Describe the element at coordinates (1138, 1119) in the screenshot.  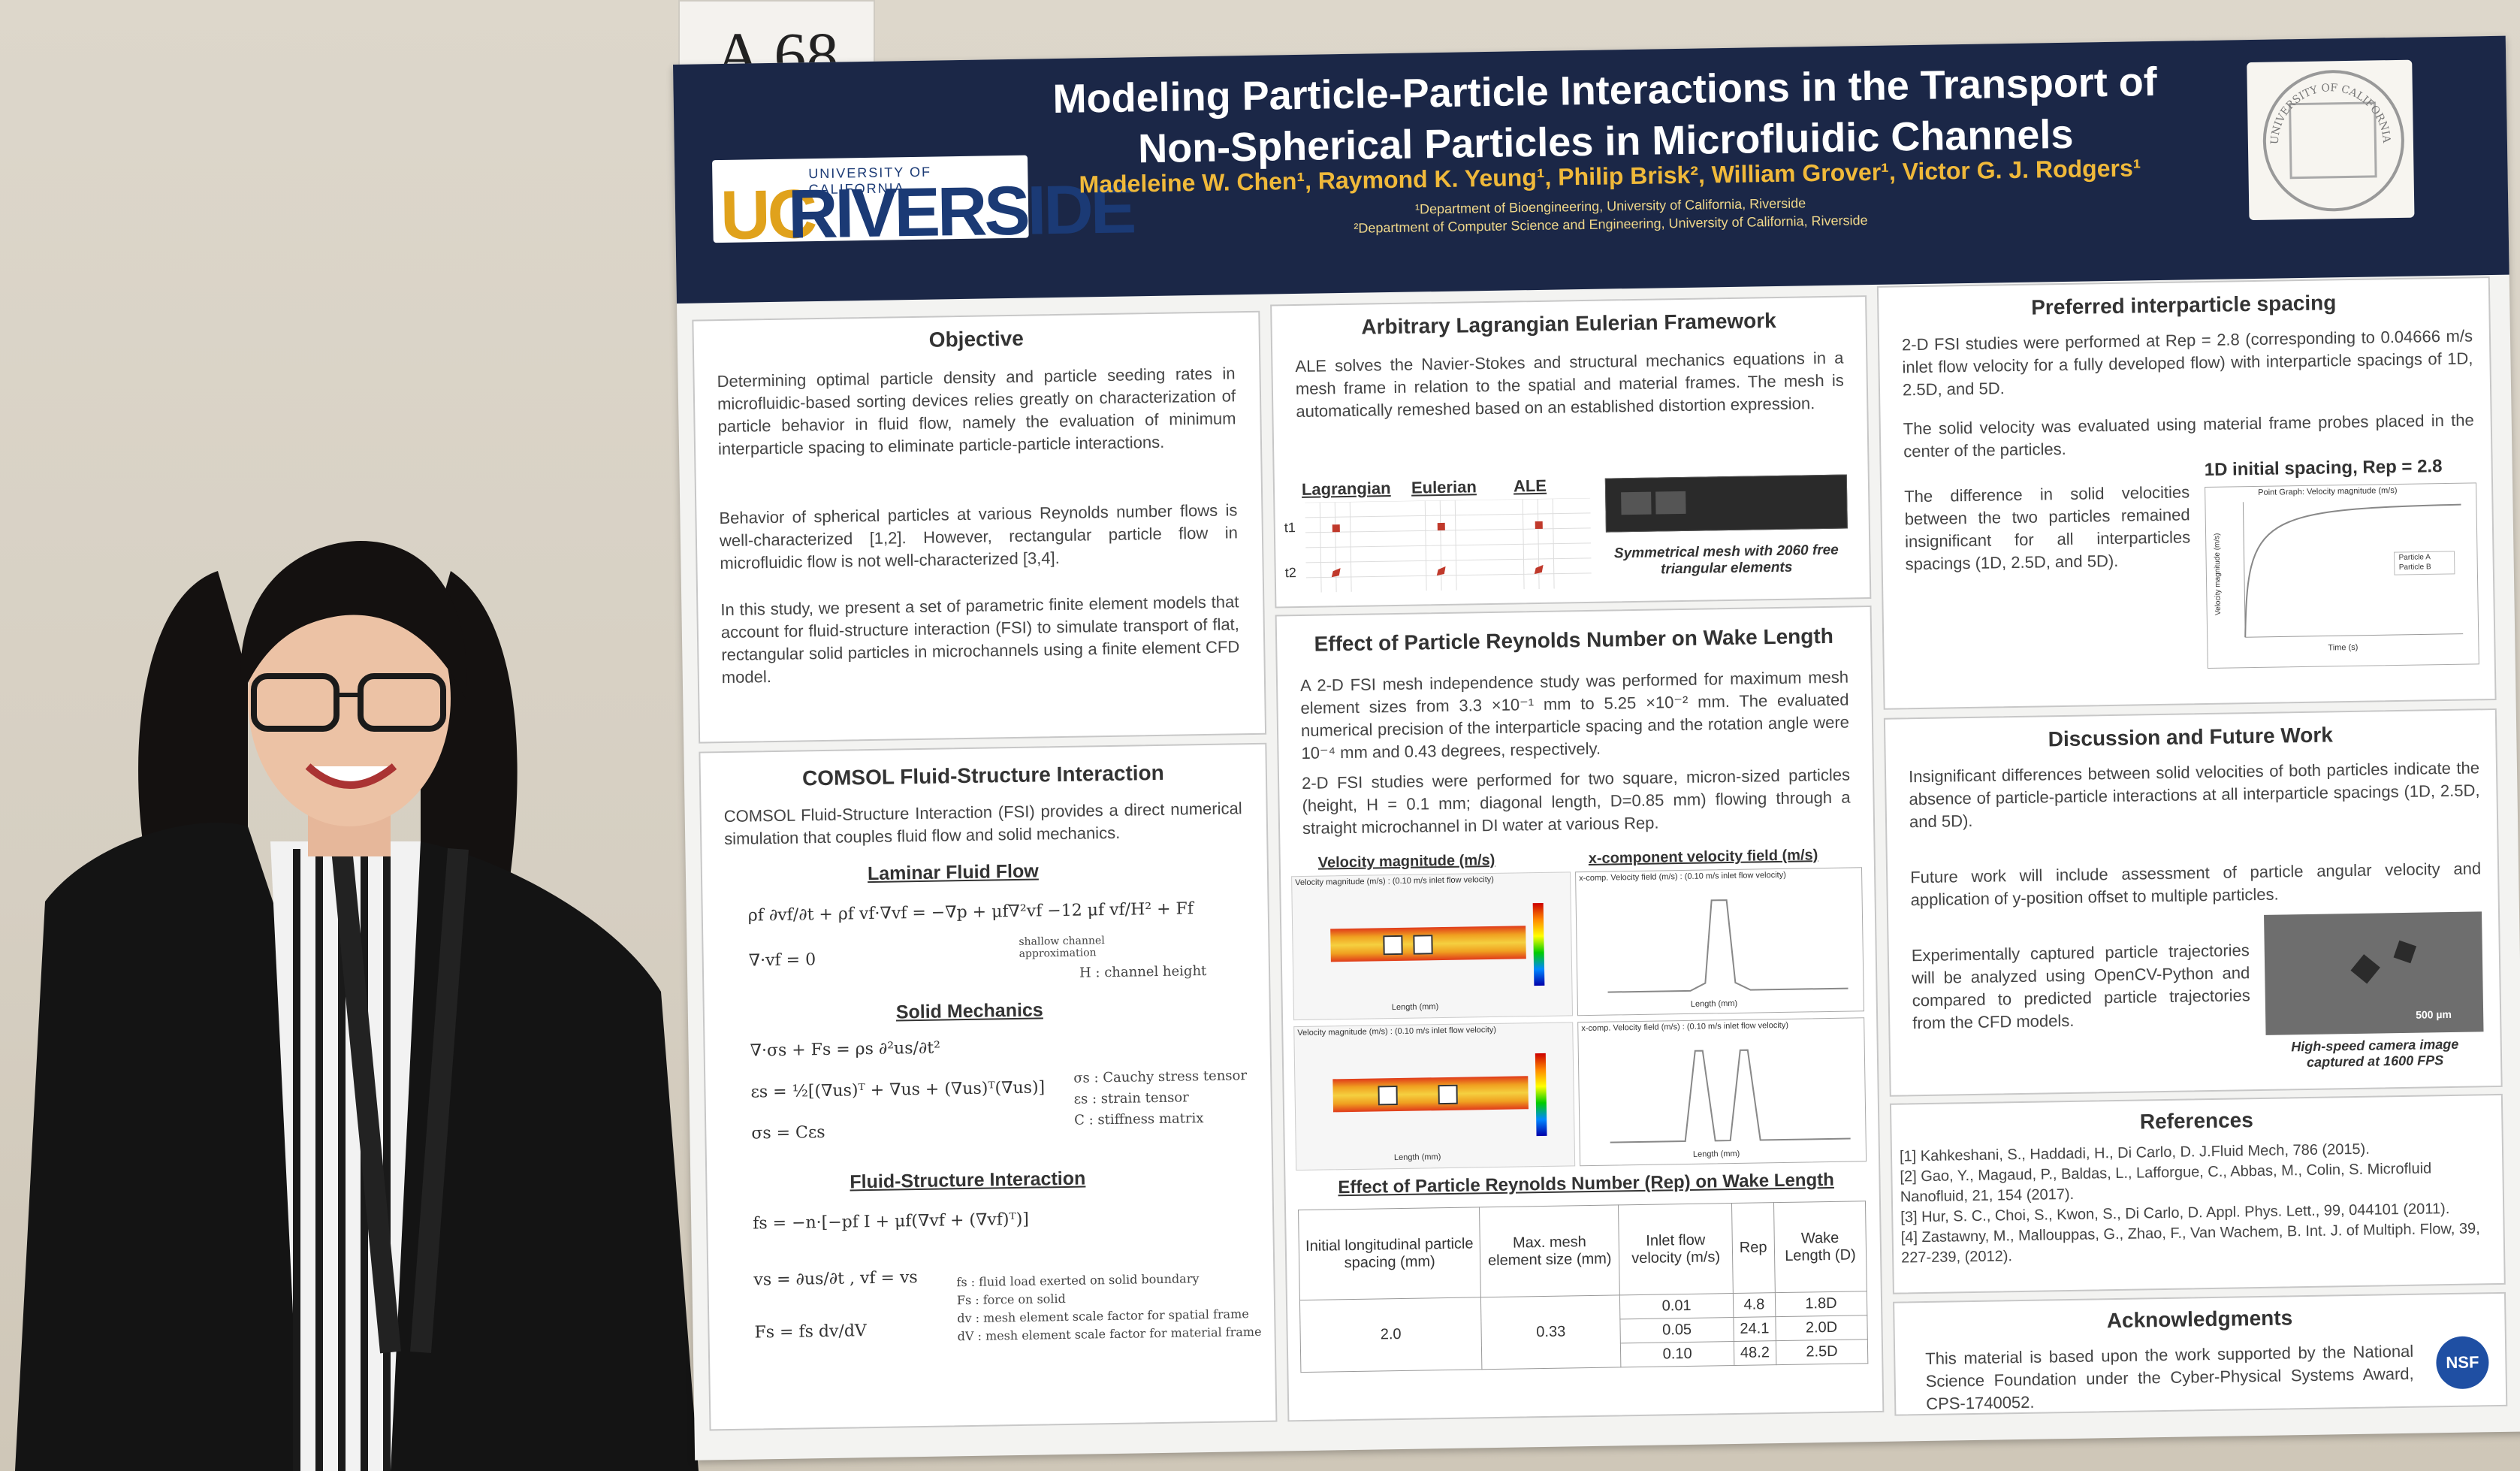
I see `solid-note3: C : stiffness matrix` at that location.